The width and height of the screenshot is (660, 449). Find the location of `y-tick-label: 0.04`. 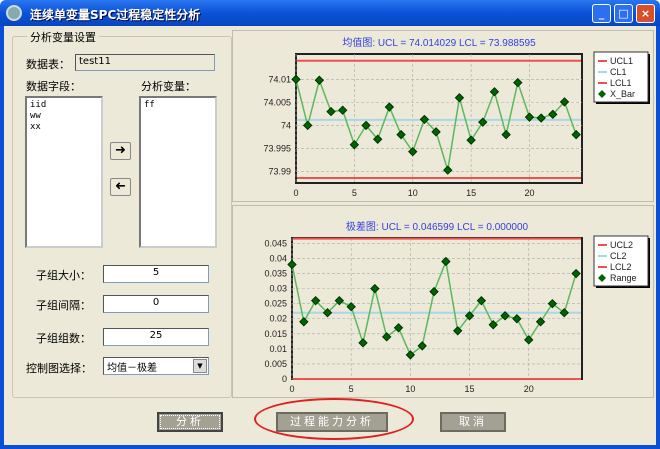

y-tick-label: 0.04 is located at coordinates (278, 258).